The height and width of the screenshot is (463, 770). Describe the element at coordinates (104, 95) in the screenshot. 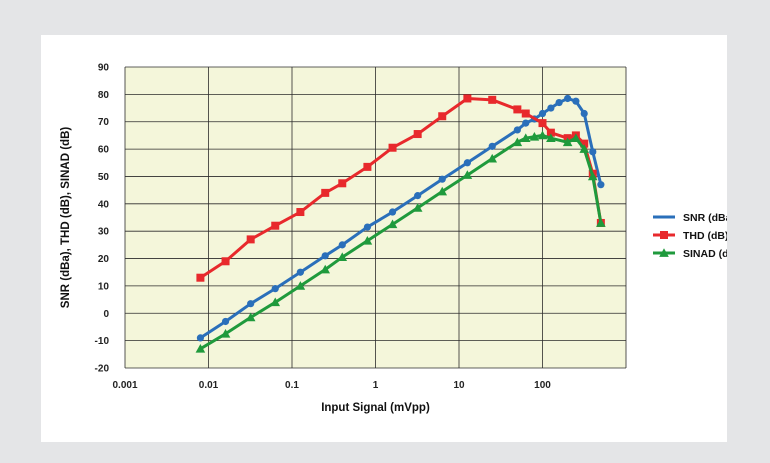

I see `y-tick-label: 80` at that location.